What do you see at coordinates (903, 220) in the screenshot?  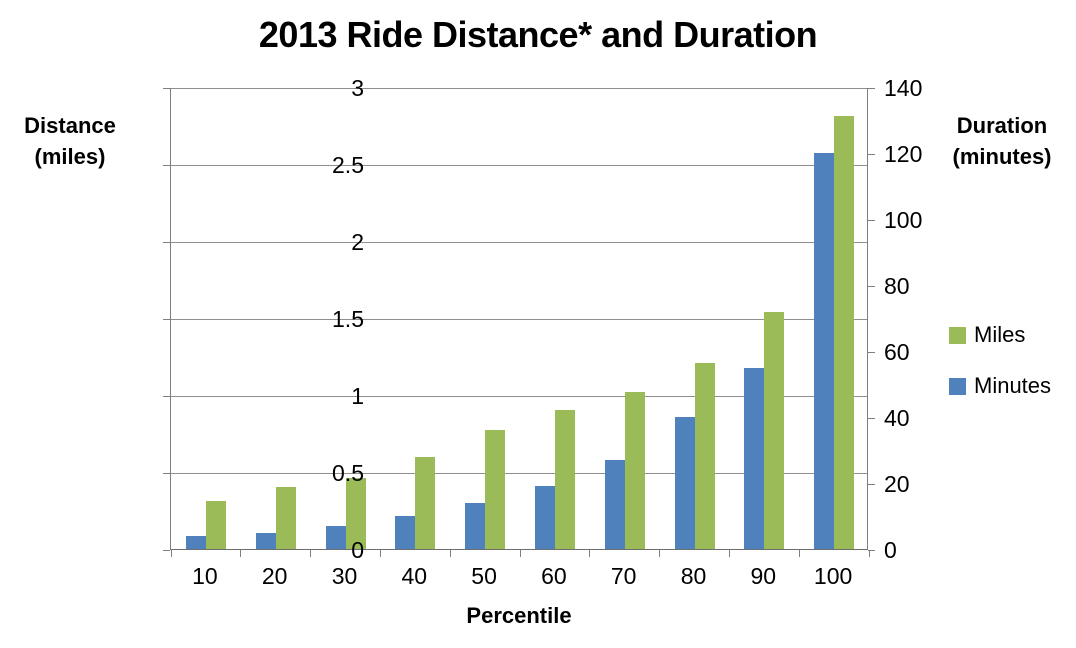 I see `right-axis-tick-label: 100` at bounding box center [903, 220].